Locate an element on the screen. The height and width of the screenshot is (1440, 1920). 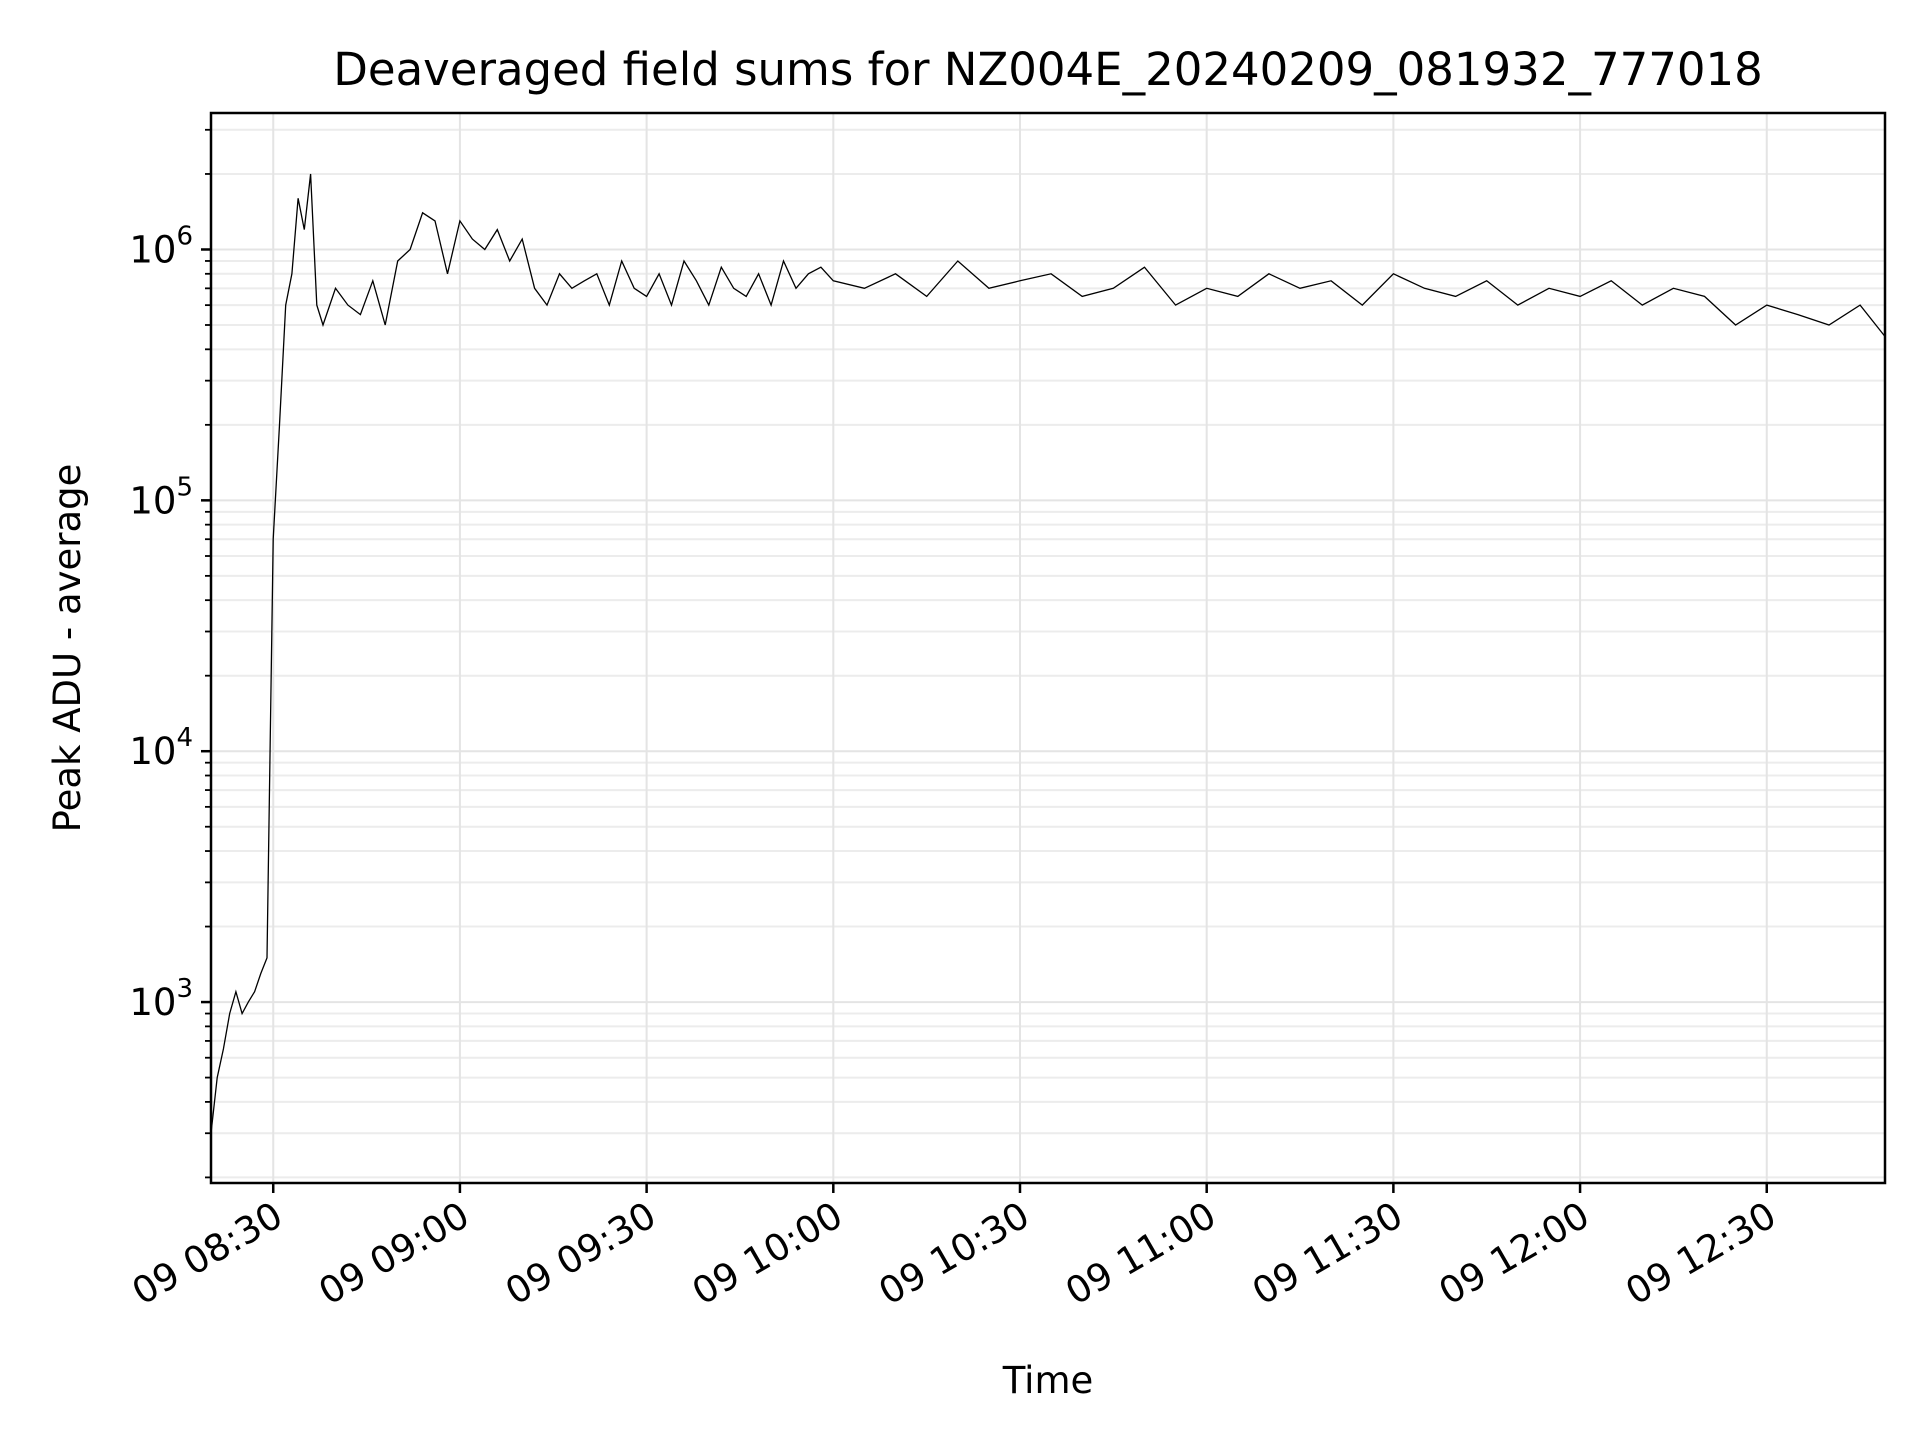
y-axis: 10³ 10⁴ 10⁵ 10⁶ is located at coordinates (170, 653).